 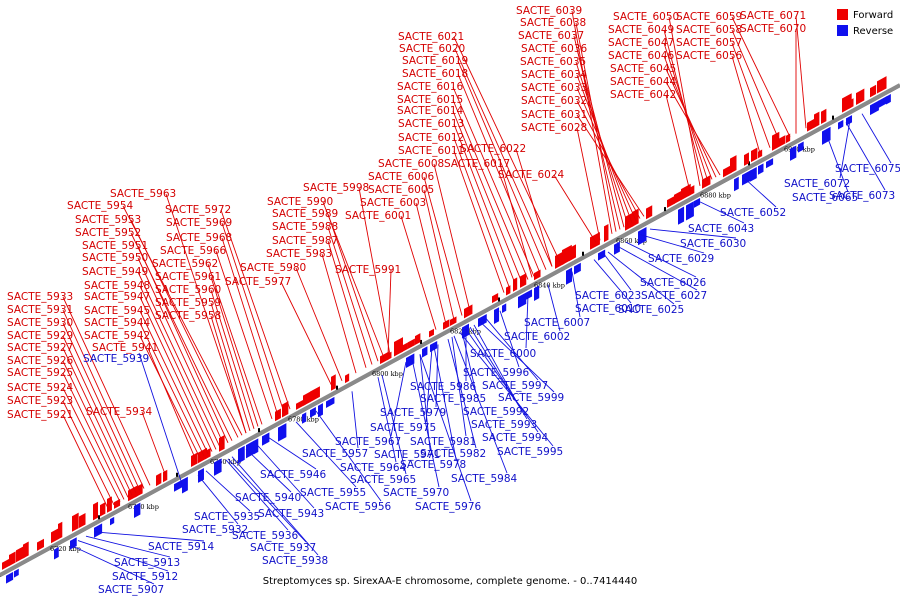 What do you see at coordinates (873, 15) in the screenshot?
I see `legend-forward-label: Forward` at bounding box center [873, 15].